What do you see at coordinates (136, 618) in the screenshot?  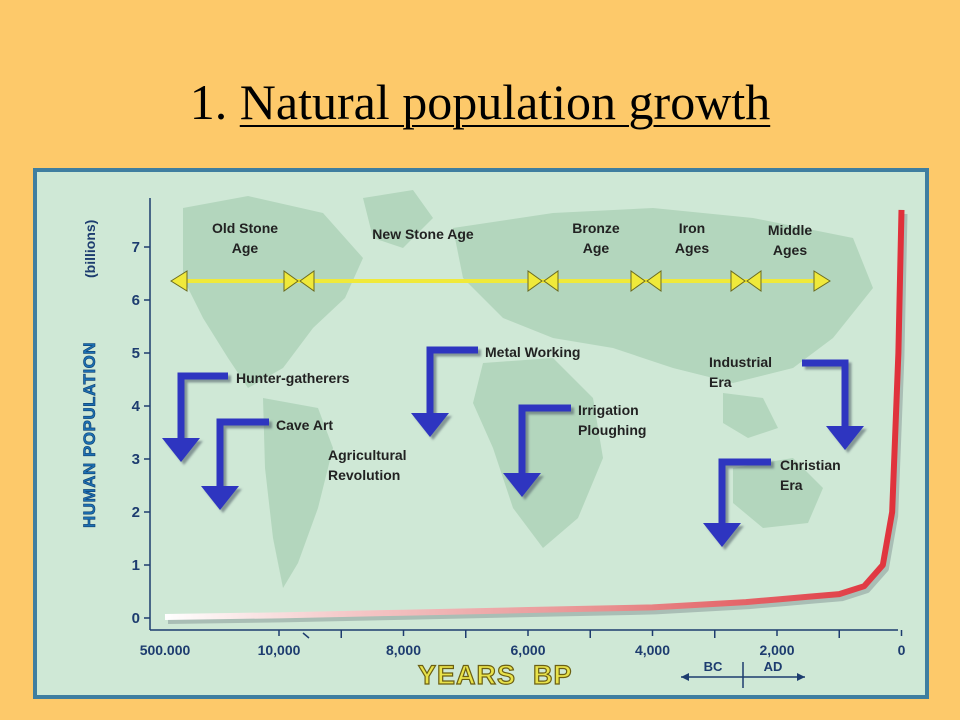 I see `y-tick-label: 0` at bounding box center [136, 618].